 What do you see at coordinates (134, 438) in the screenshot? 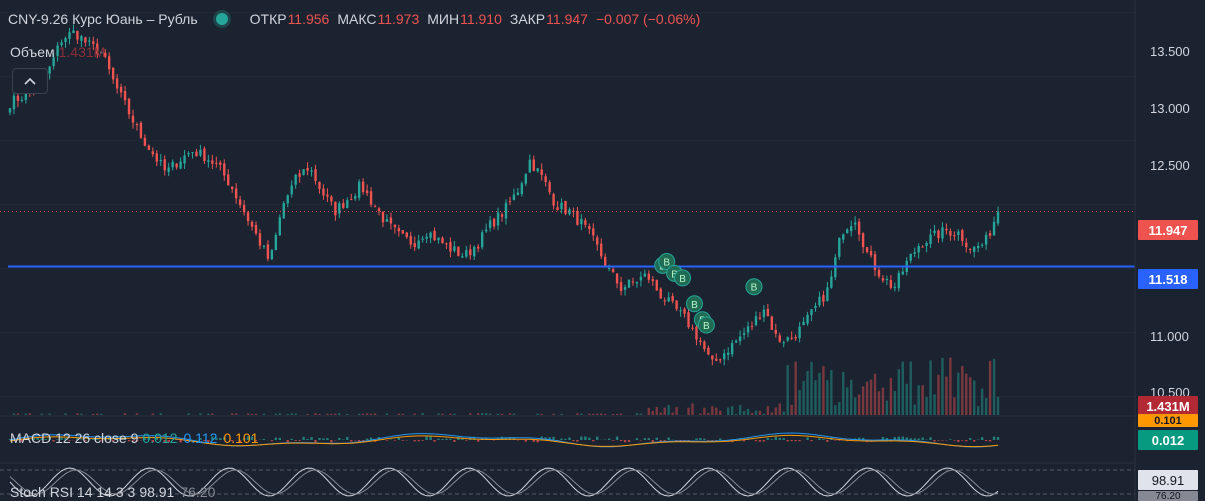
I see `macd-legend: MACD 12 26 close 9 0.012 0.112 0.101` at bounding box center [134, 438].